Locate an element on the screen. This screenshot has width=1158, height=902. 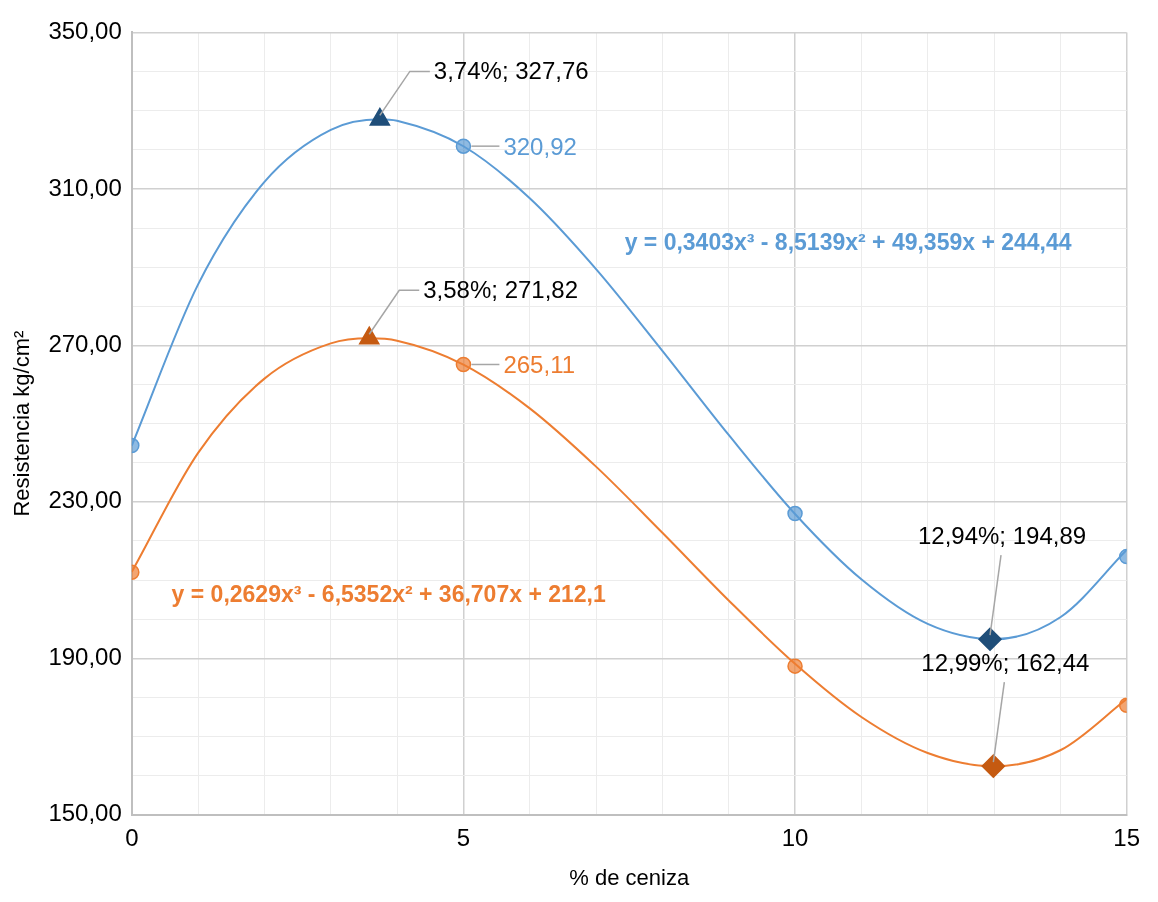
y-tick-label: 270,00 is located at coordinates (85, 343).